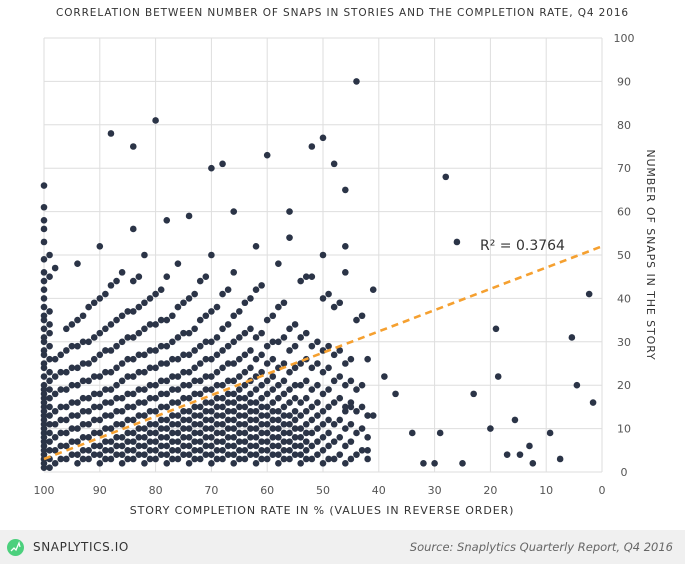  I want to click on y-tick-label: 20, so click(624, 385).